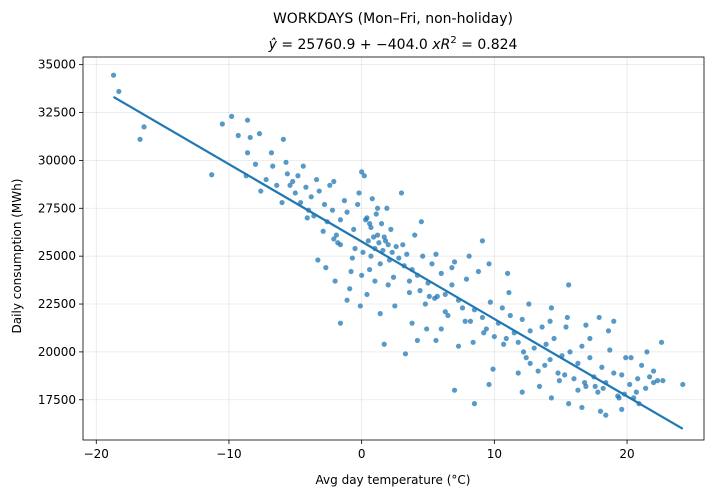 Image resolution: width=713 pixels, height=496 pixels. What do you see at coordinates (393, 480) in the screenshot?
I see `x-axis-label: Avg day temperature (°C)` at bounding box center [393, 480].